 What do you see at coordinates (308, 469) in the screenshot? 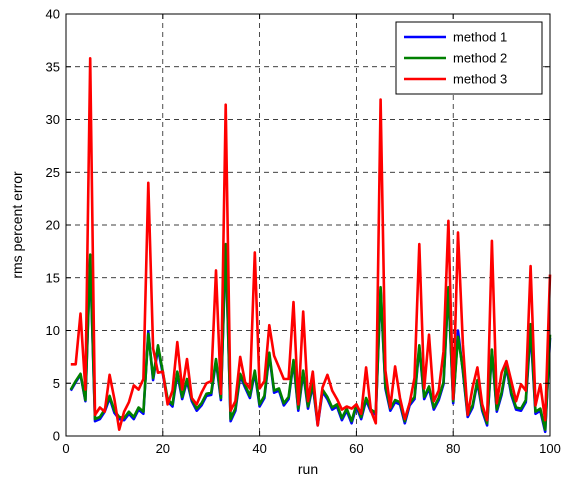
I see `x-axis-label: run` at bounding box center [308, 469].